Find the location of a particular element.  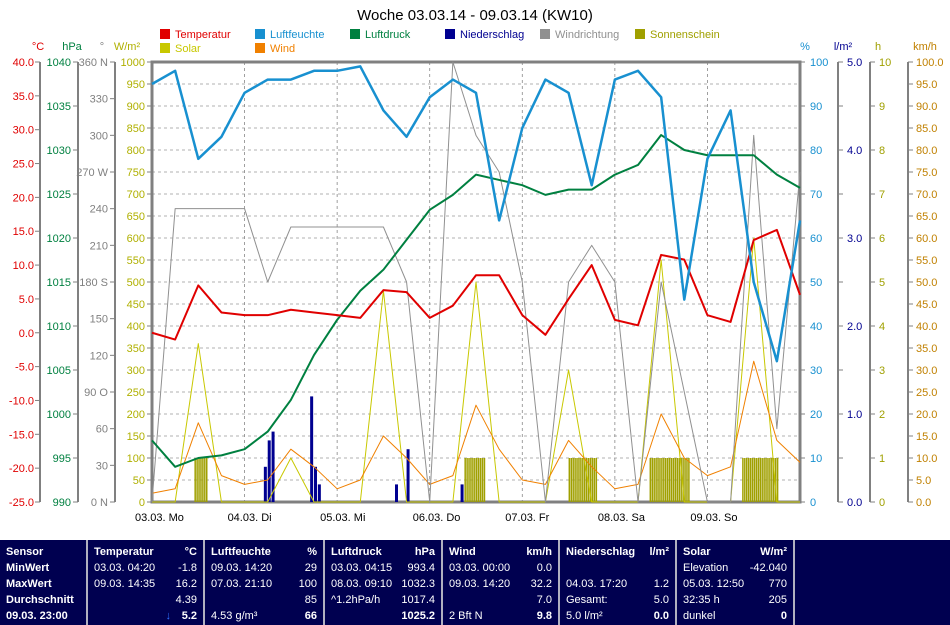

cell-label: 05.03. 12:50 is located at coordinates (714, 584).